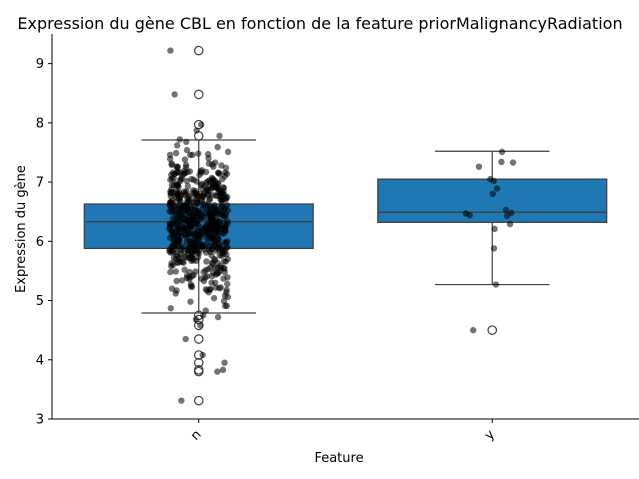  Describe the element at coordinates (40, 360) in the screenshot. I see `y-tick-label: 4` at that location.